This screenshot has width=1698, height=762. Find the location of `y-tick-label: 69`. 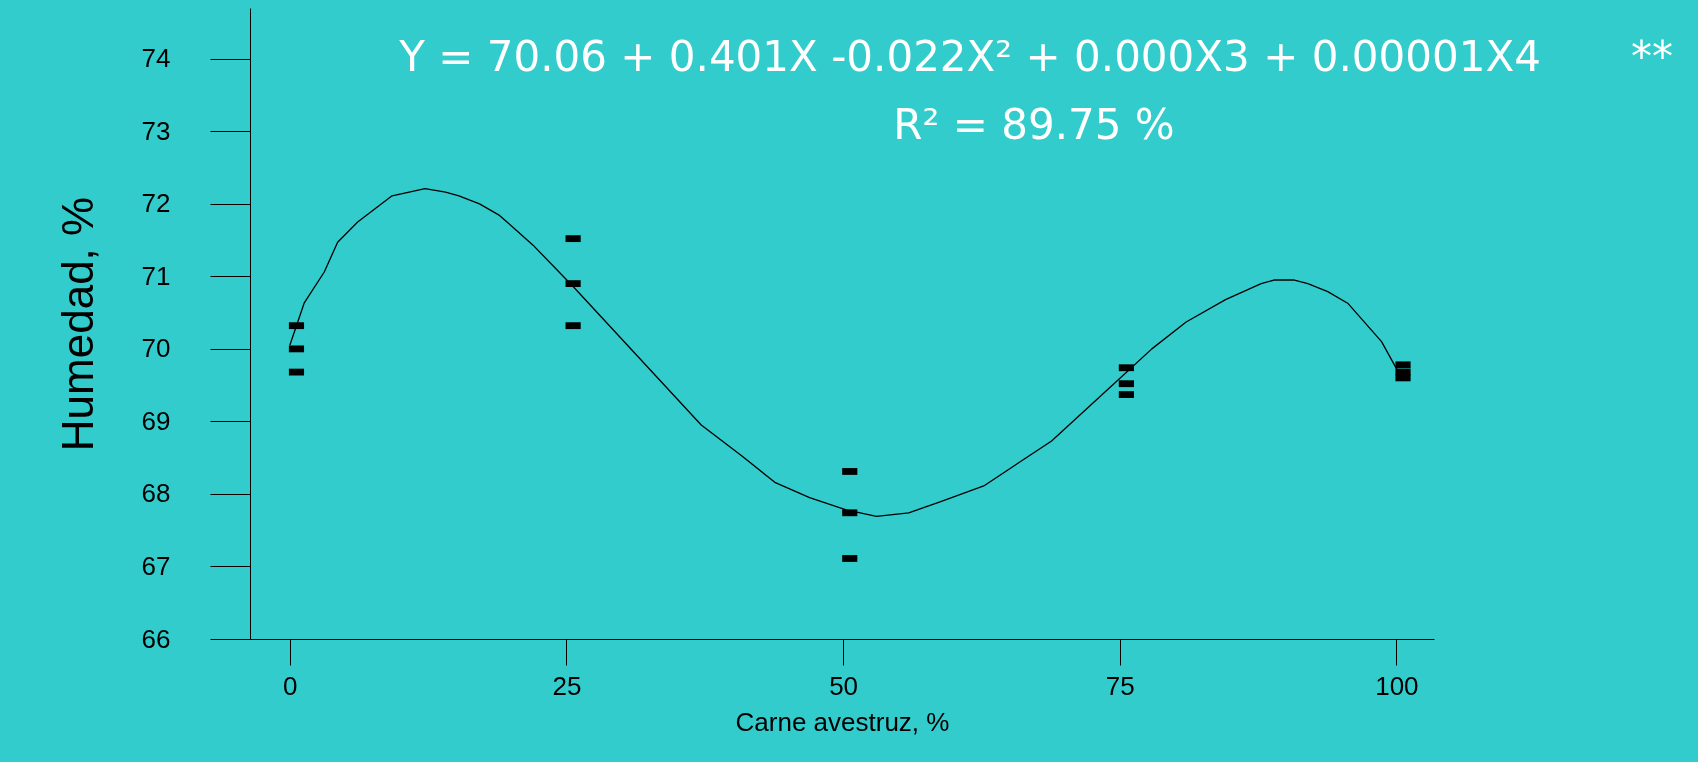

y-tick-label: 69 is located at coordinates (156, 420).